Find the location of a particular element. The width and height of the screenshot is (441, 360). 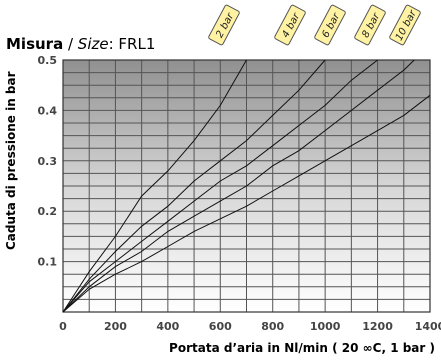

series-tag: 10 bar is located at coordinates (405, 25).